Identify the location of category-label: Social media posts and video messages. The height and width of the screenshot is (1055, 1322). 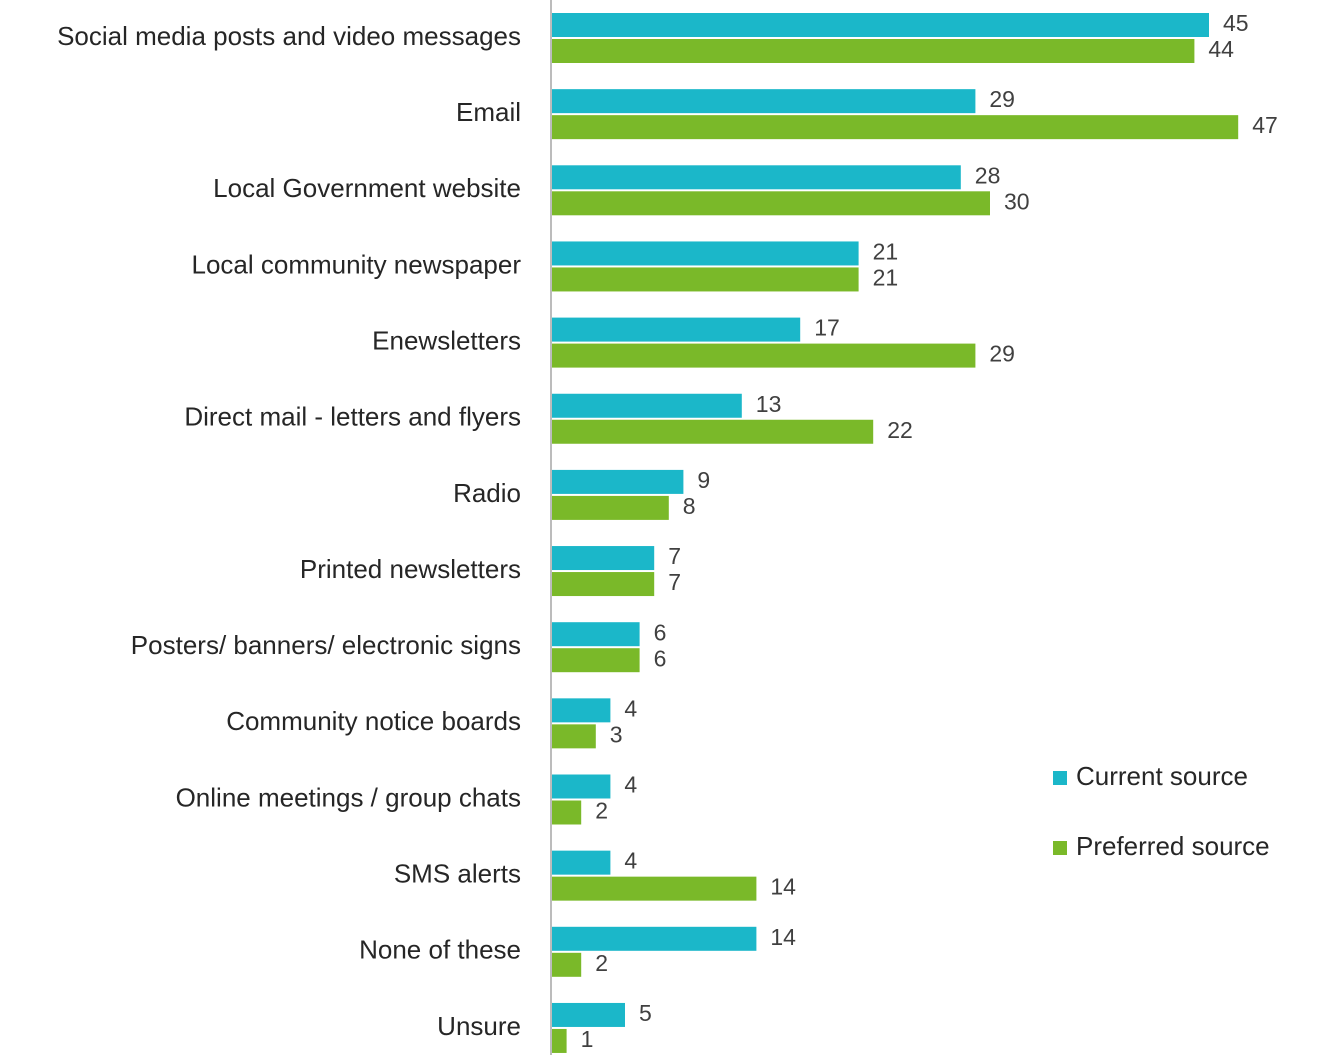
(289, 36).